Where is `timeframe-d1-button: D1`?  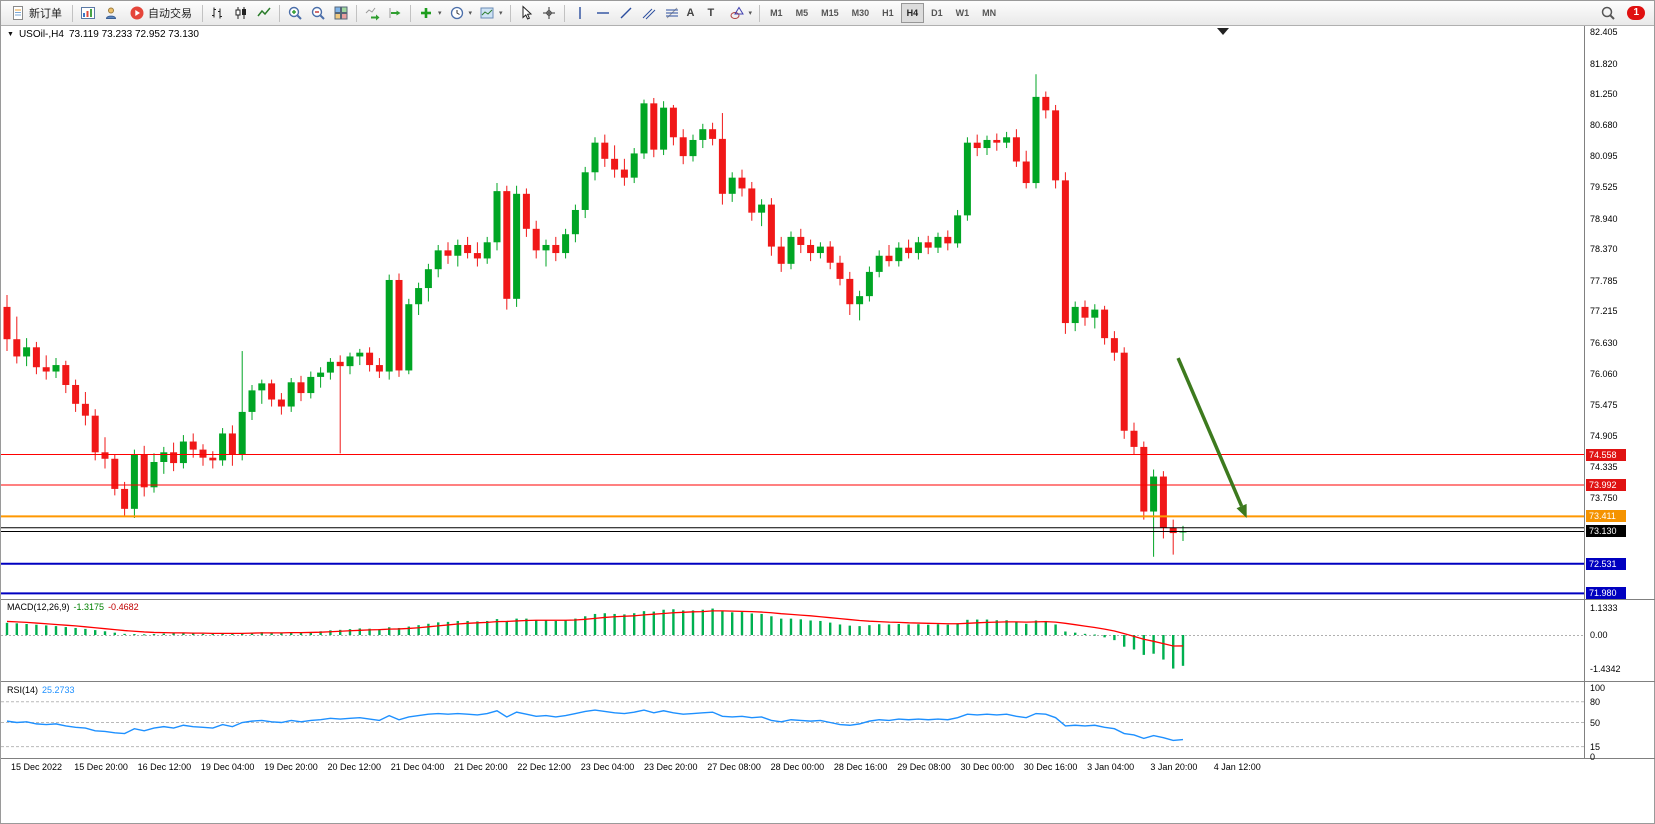
timeframe-d1-button: D1 is located at coordinates (937, 13).